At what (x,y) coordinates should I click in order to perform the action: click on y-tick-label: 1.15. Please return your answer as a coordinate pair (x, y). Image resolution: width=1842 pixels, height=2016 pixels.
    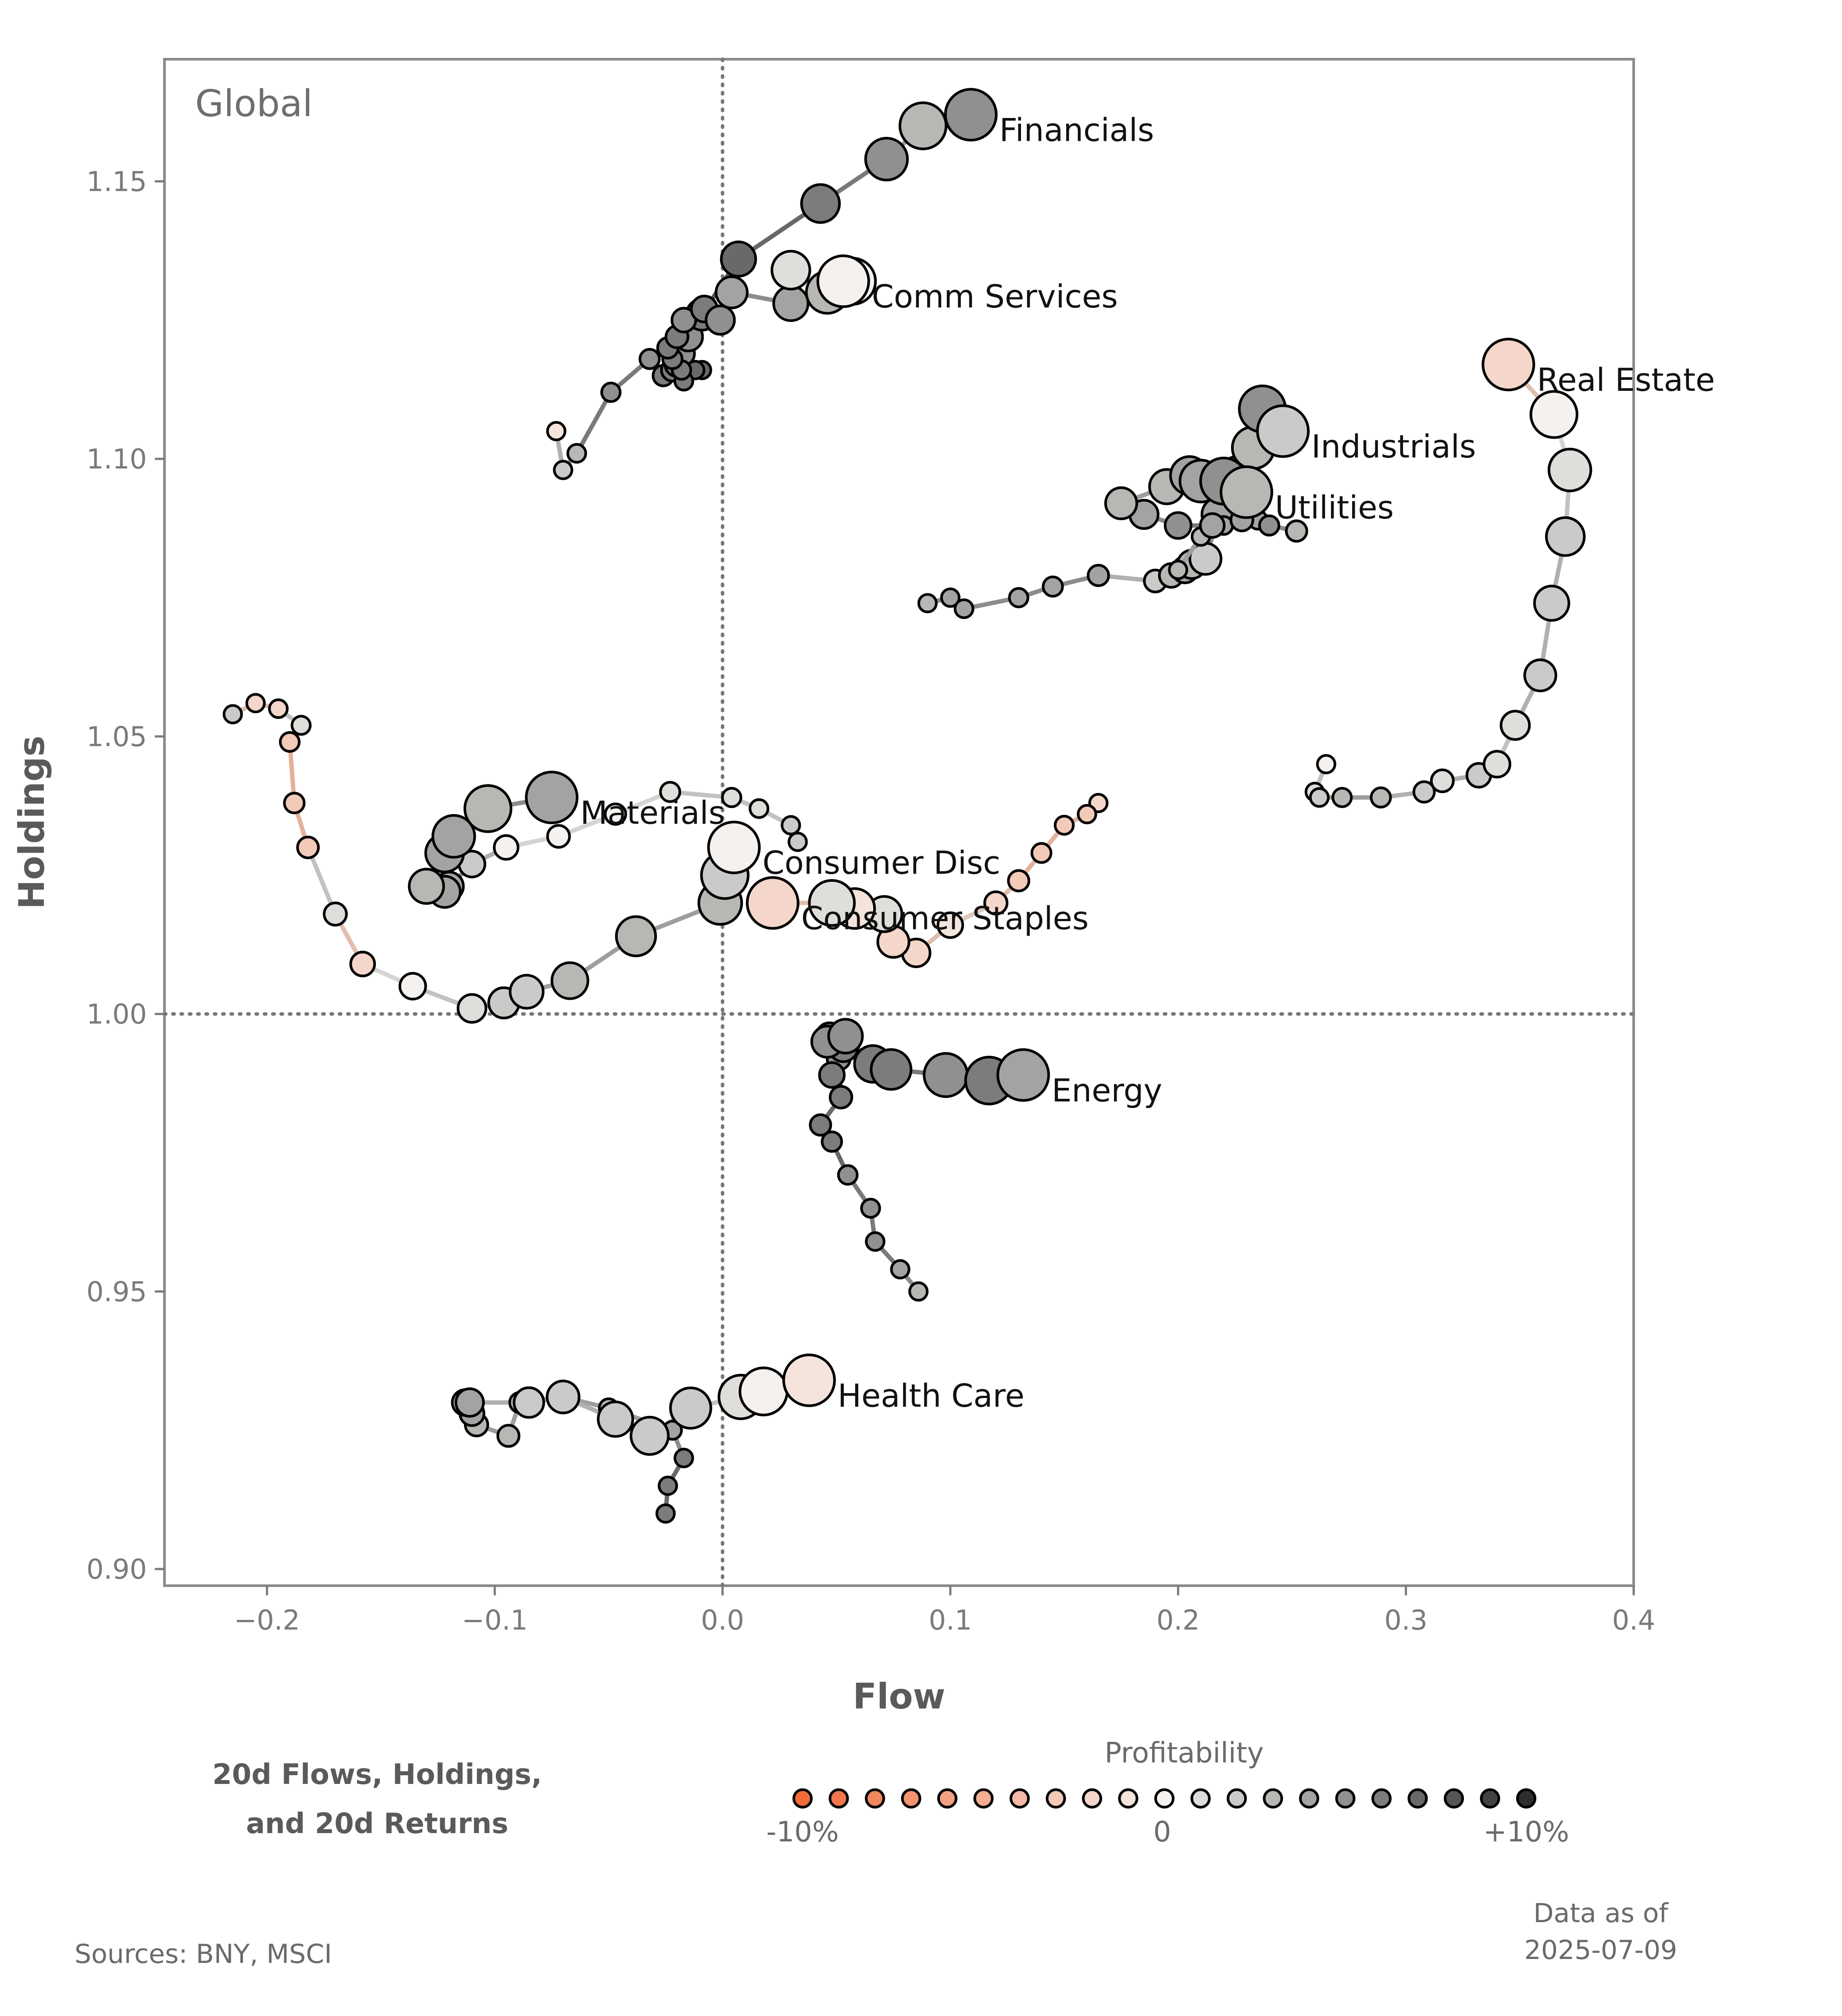
    Looking at the image, I should click on (117, 181).